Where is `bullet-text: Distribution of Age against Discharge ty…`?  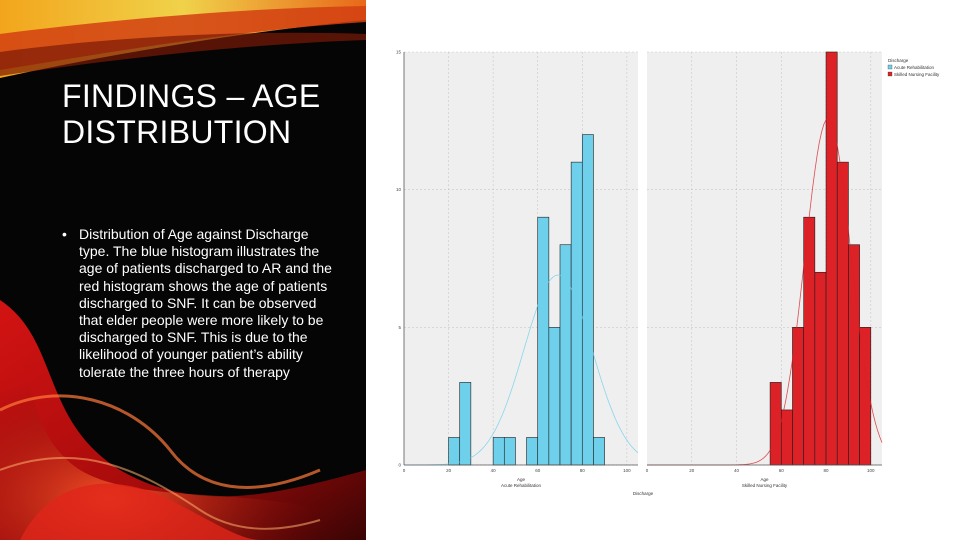
bullet-text: Distribution of Age against Discharge ty… is located at coordinates (205, 303).